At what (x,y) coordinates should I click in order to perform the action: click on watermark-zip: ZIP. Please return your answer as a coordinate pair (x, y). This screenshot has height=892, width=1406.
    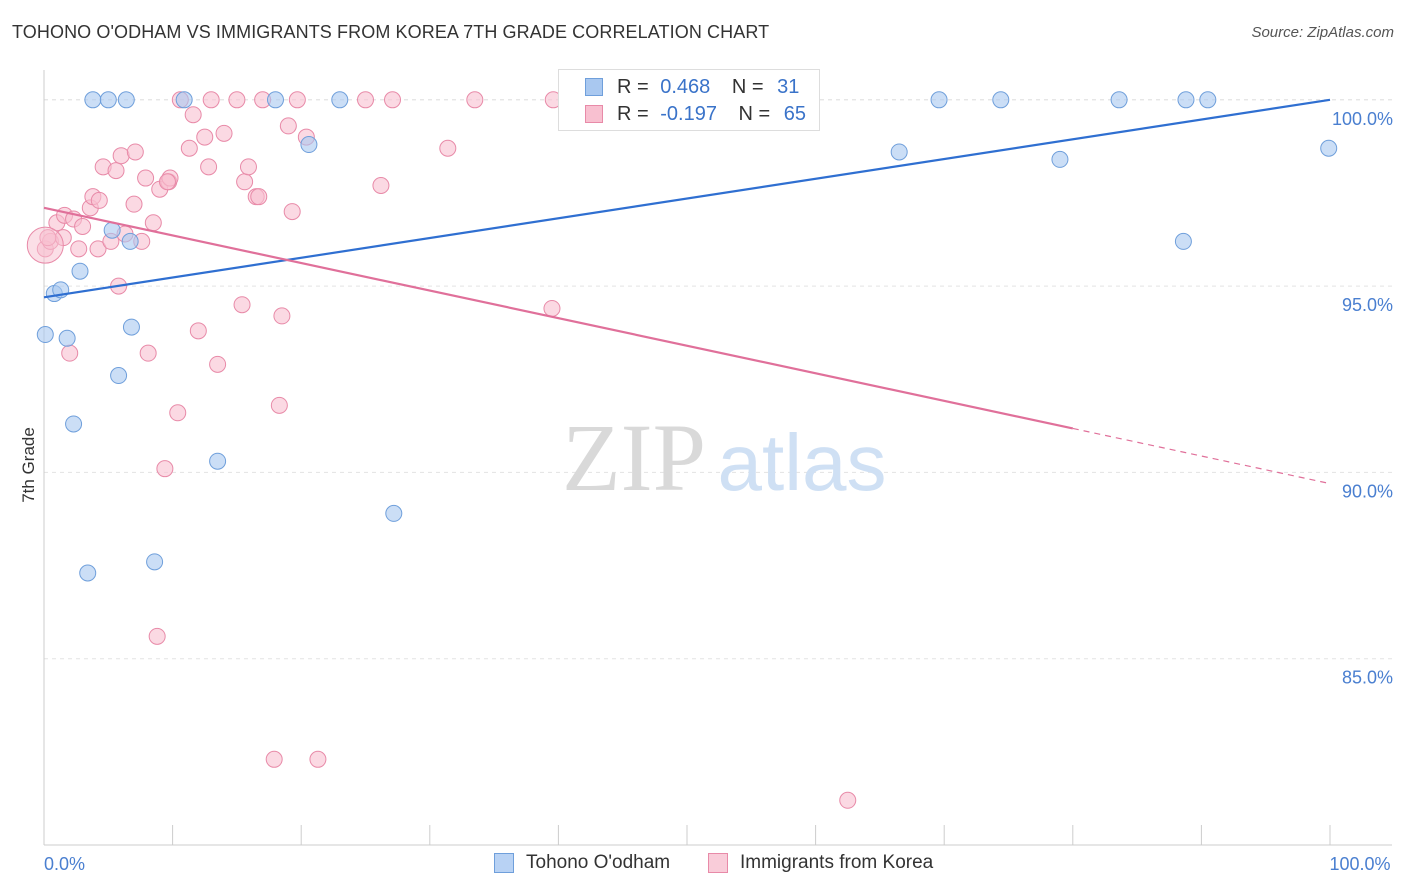
    Looking at the image, I should click on (634, 457).